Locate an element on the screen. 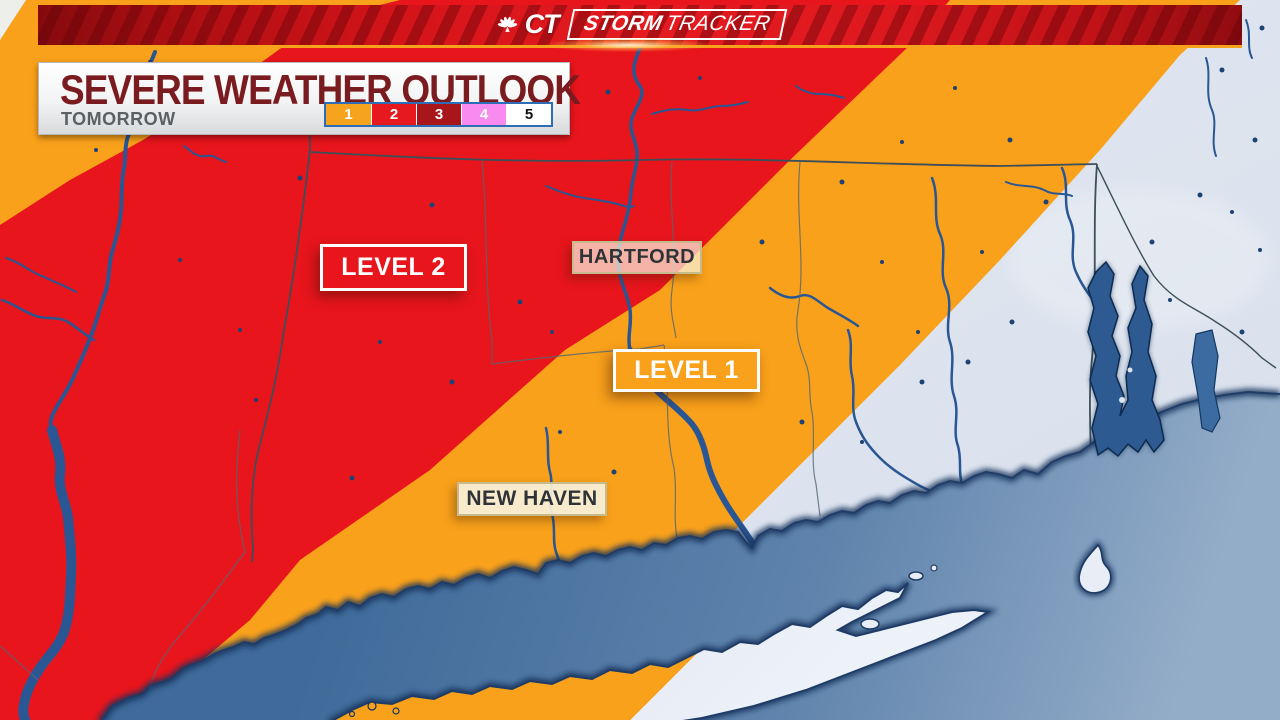  narragansett-bay is located at coordinates (1154, 359).